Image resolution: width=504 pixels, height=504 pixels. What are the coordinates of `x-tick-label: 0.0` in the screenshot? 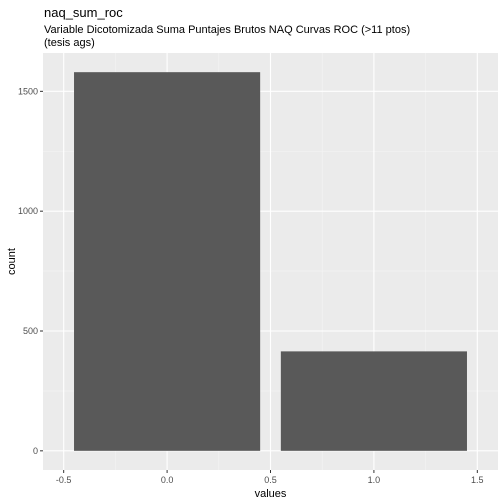 It's located at (167, 480).